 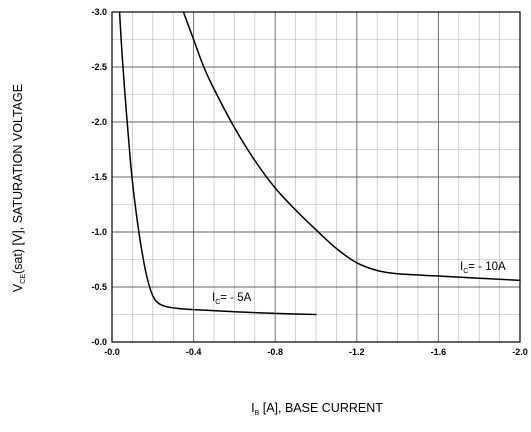 I want to click on x-tick-label: -0.0, so click(x=112, y=352).